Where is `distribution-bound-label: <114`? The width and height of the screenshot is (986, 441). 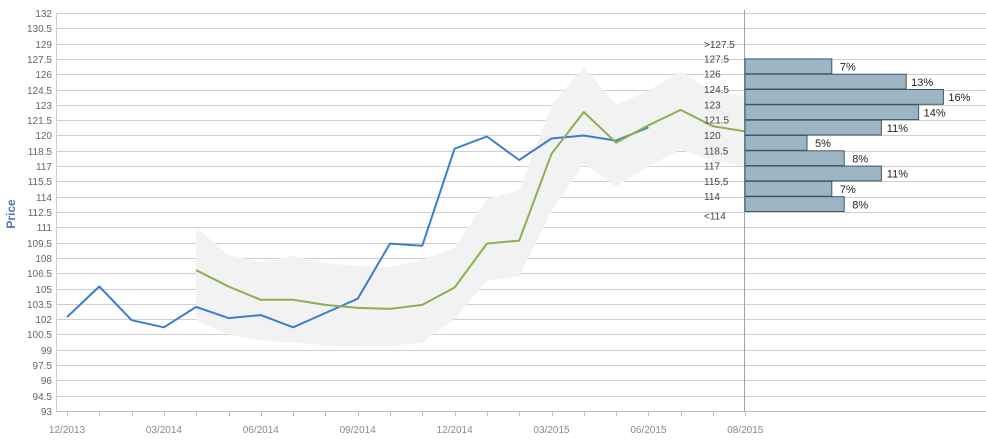 distribution-bound-label: <114 is located at coordinates (715, 216).